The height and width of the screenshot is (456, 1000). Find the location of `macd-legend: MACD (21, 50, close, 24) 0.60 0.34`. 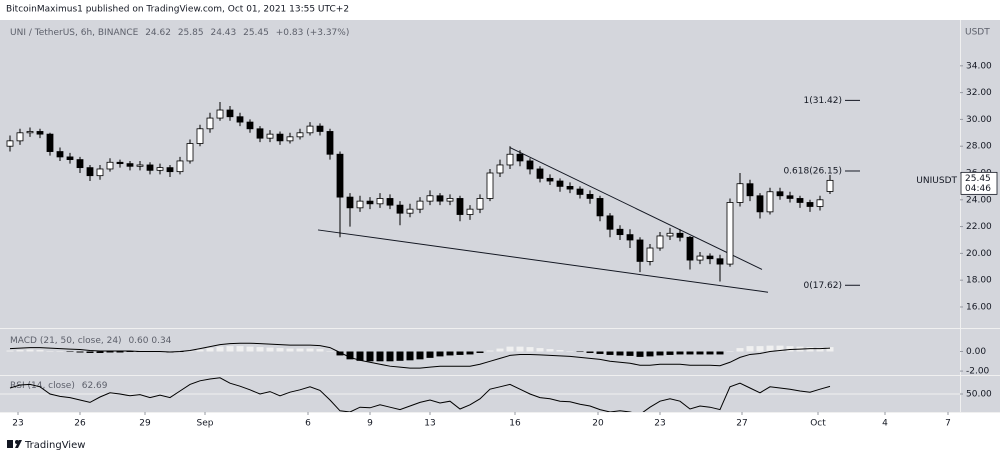

macd-legend: MACD (21, 50, close, 24) 0.60 0.34 is located at coordinates (91, 341).